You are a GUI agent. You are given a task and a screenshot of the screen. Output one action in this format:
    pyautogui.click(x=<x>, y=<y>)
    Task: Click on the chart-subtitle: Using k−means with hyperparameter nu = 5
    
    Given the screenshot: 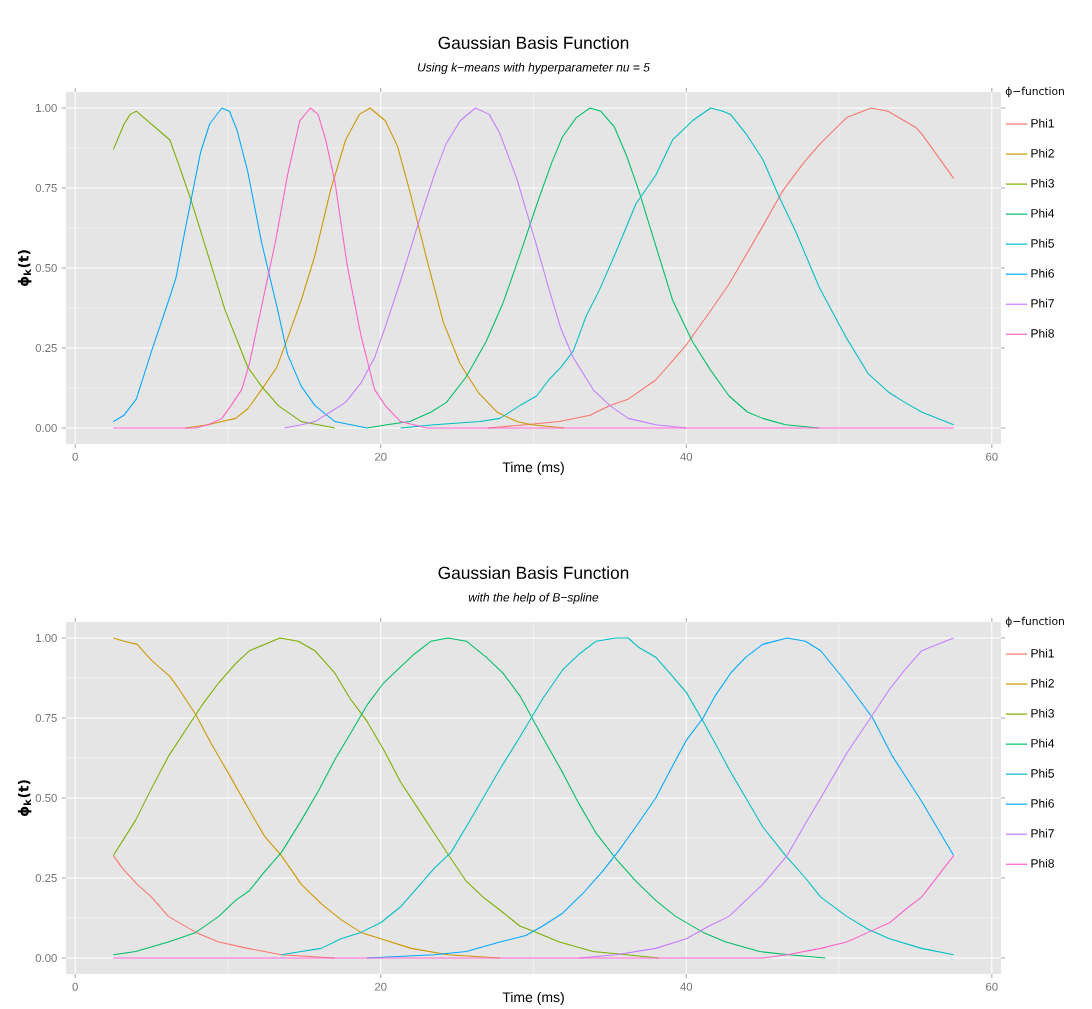 What is the action you would take?
    pyautogui.click(x=534, y=68)
    